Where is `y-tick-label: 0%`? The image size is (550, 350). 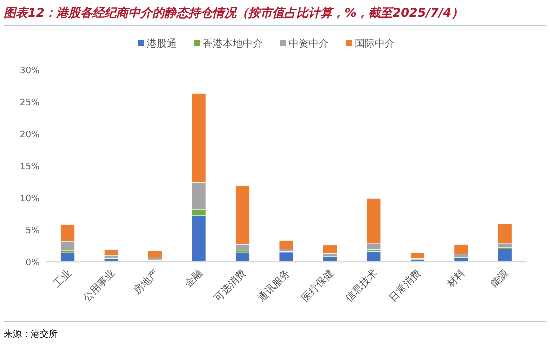
y-tick-label: 0% is located at coordinates (33, 263).